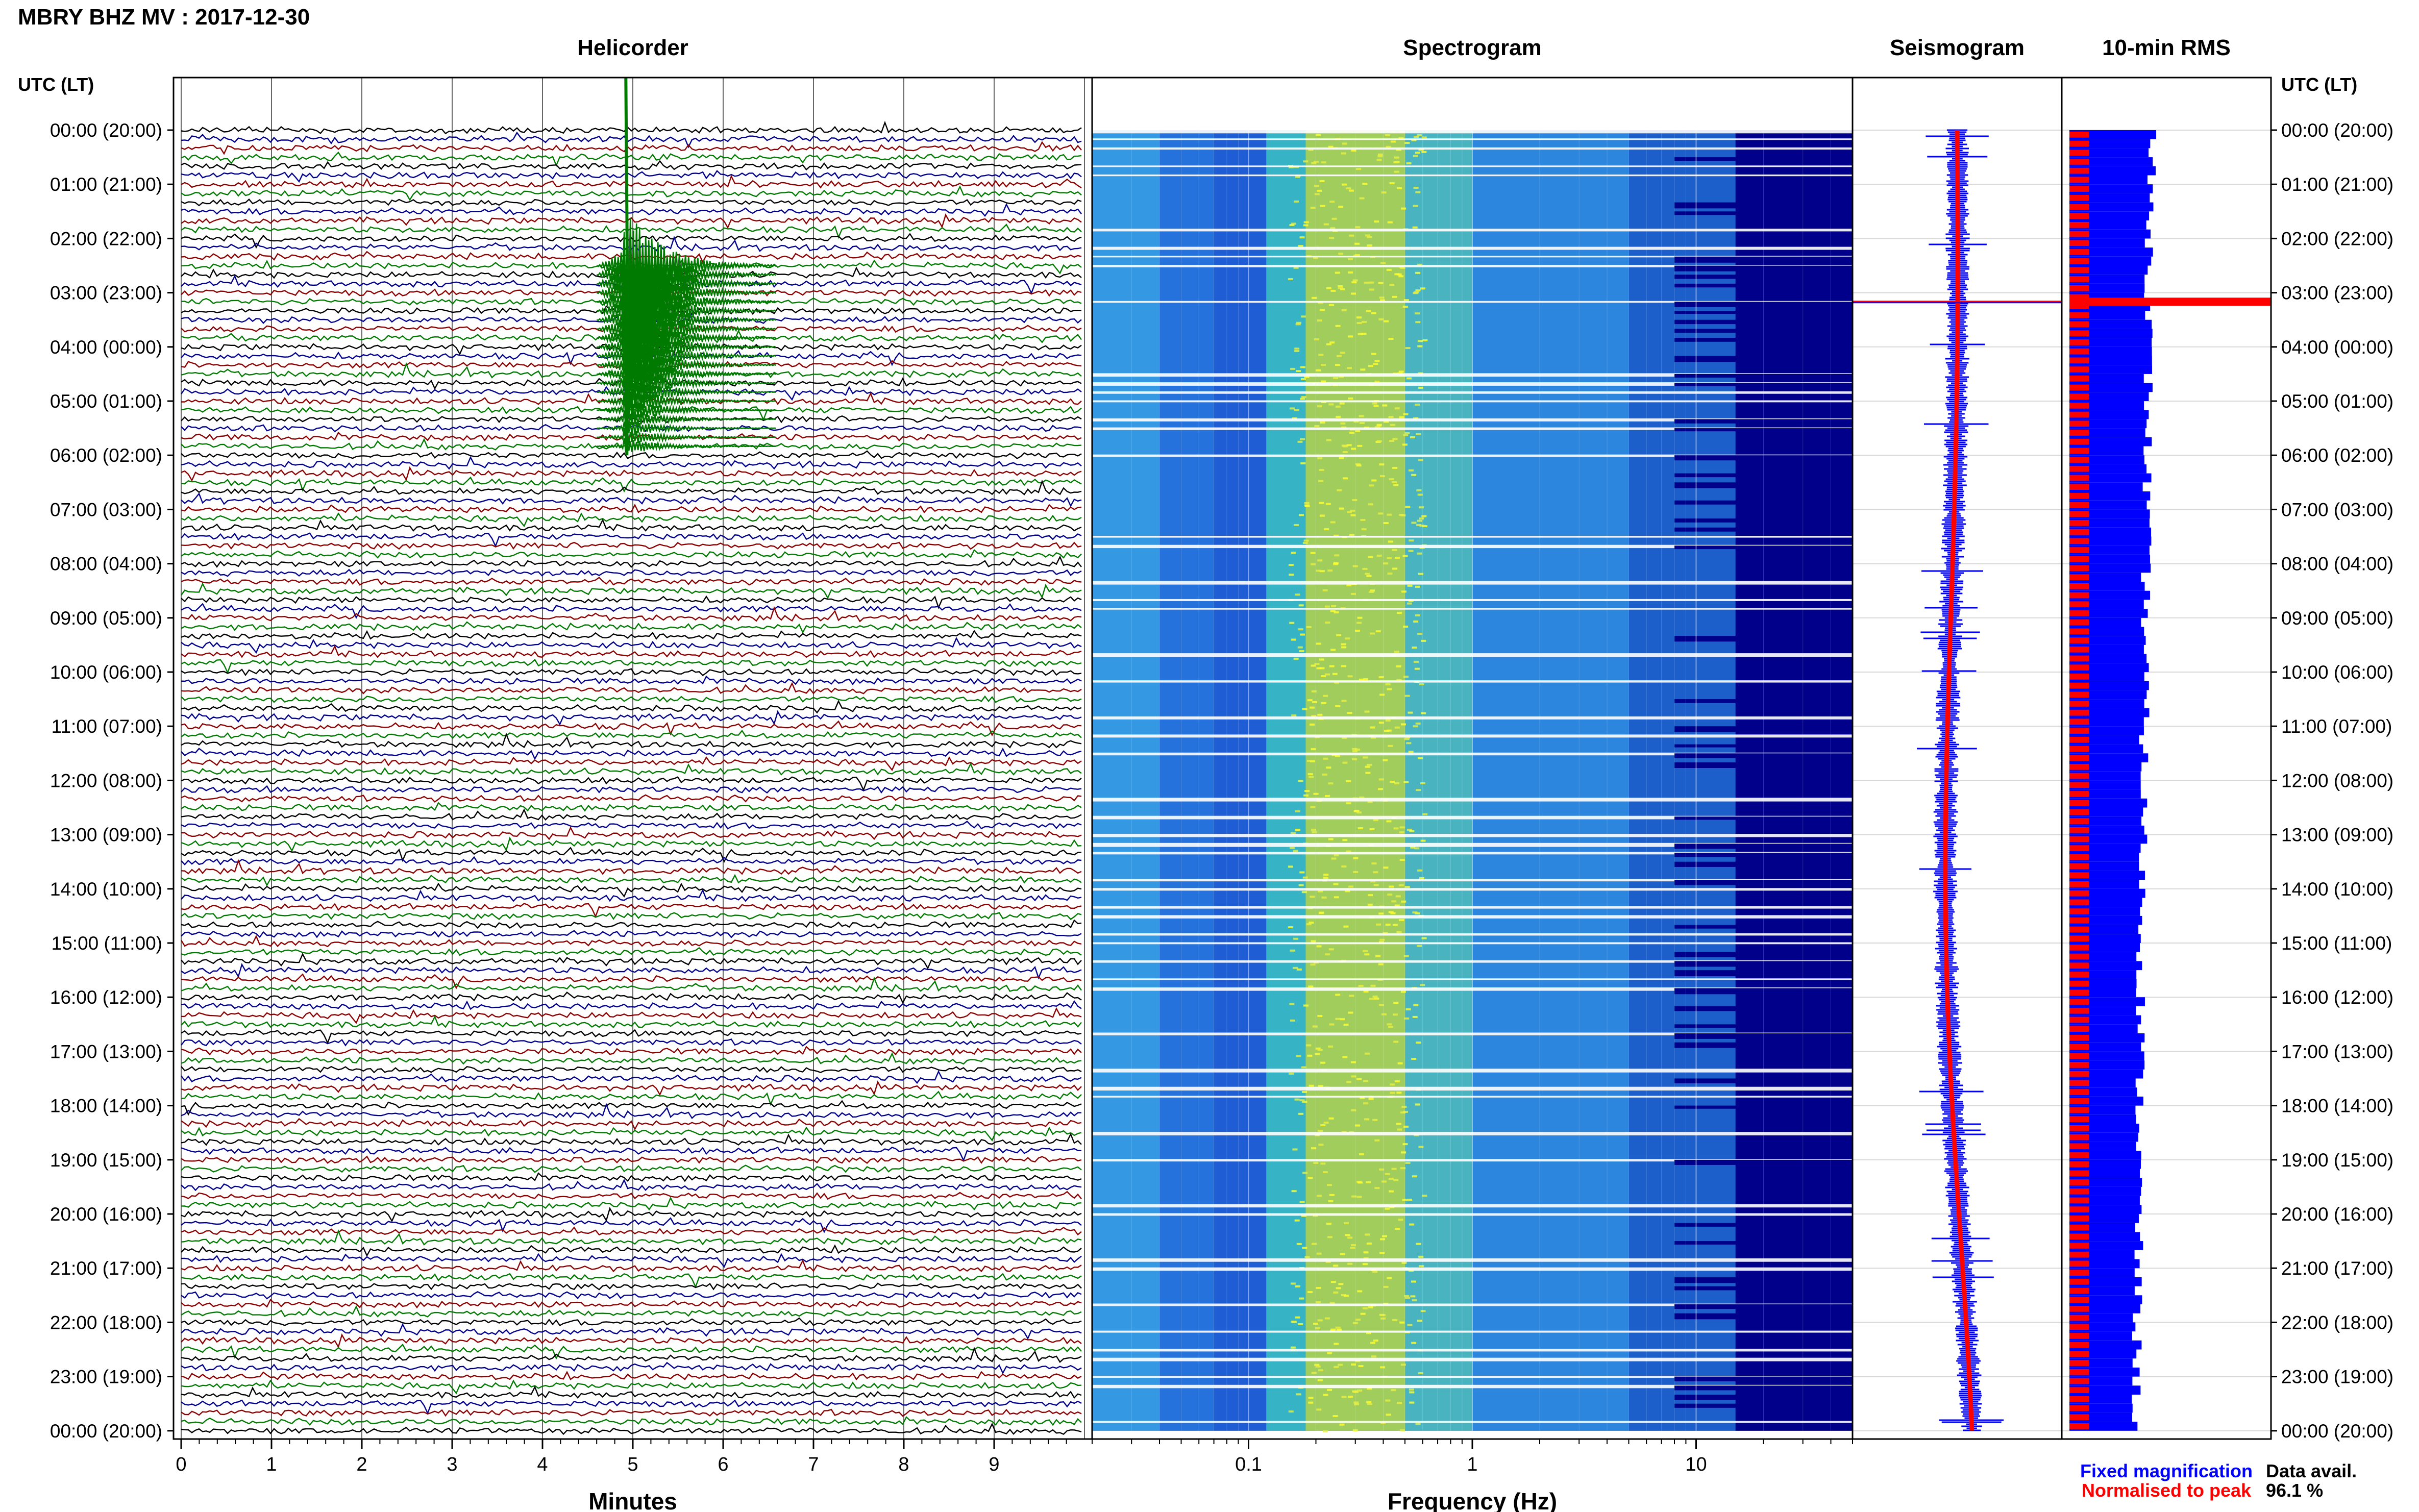  I want to click on helicorder-title: Helicorder, so click(632, 47).